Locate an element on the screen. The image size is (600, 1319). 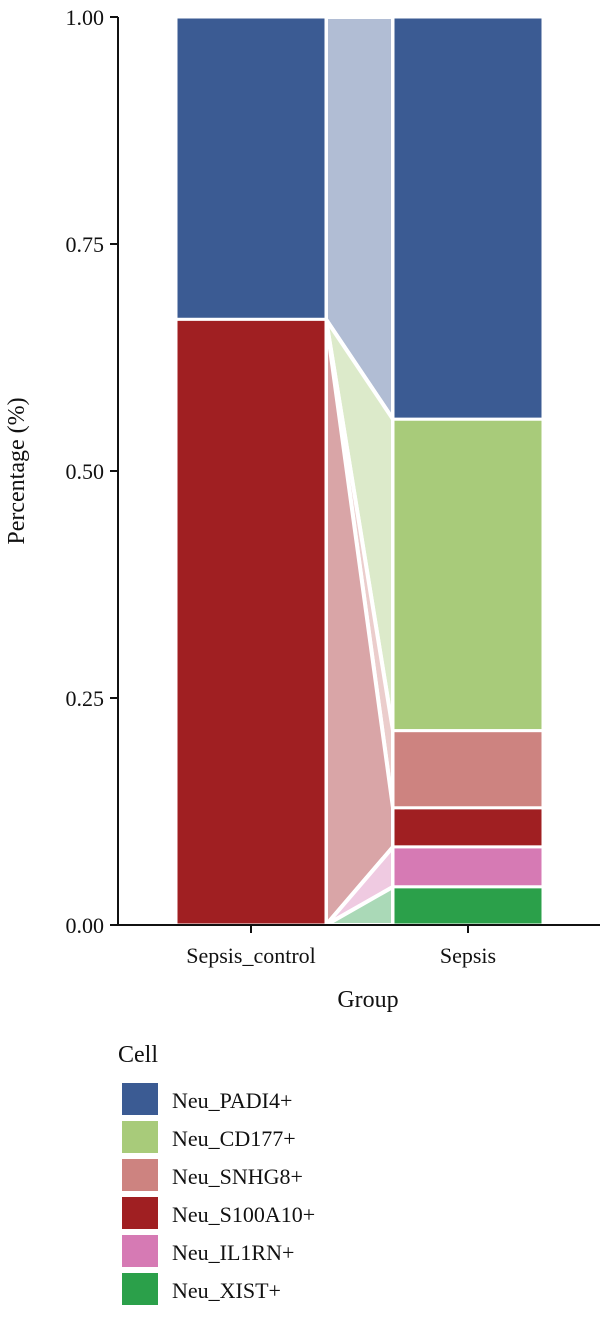
legend-label-neu-xist: Neu_XIST+ is located at coordinates (226, 1290).